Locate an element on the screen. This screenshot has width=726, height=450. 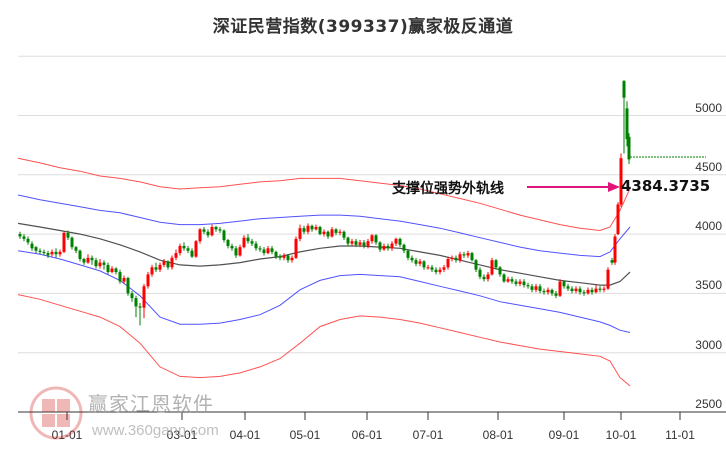
annotation-label: 支撑位强势外轨线 is located at coordinates (448, 189).